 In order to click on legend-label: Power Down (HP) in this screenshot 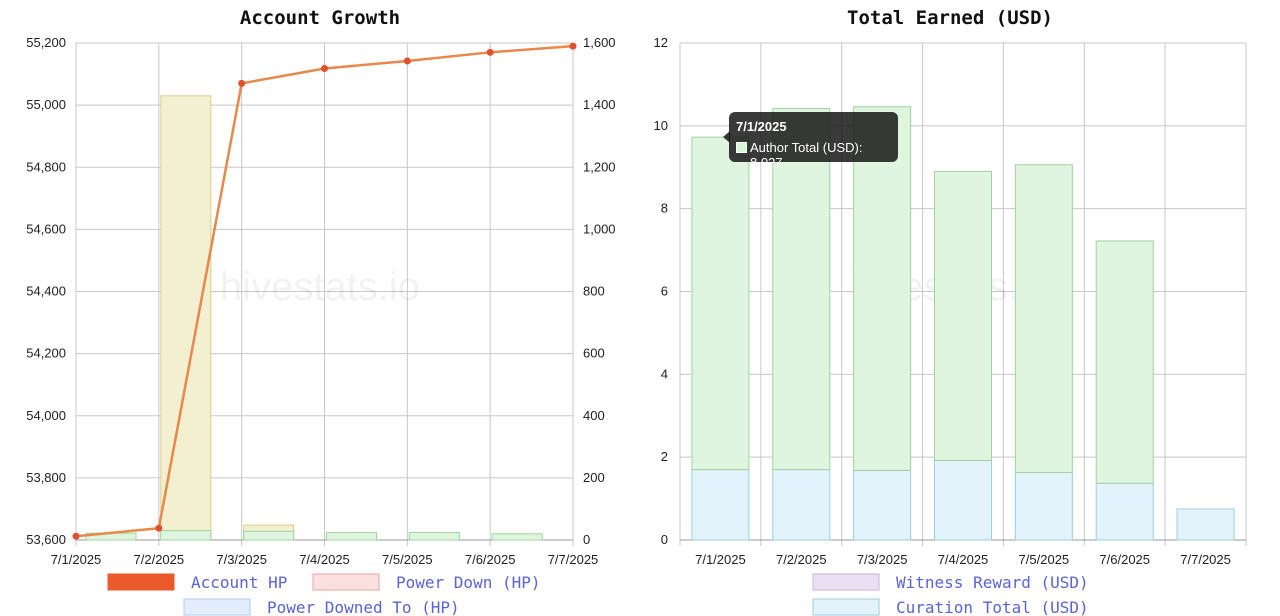, I will do `click(468, 582)`.